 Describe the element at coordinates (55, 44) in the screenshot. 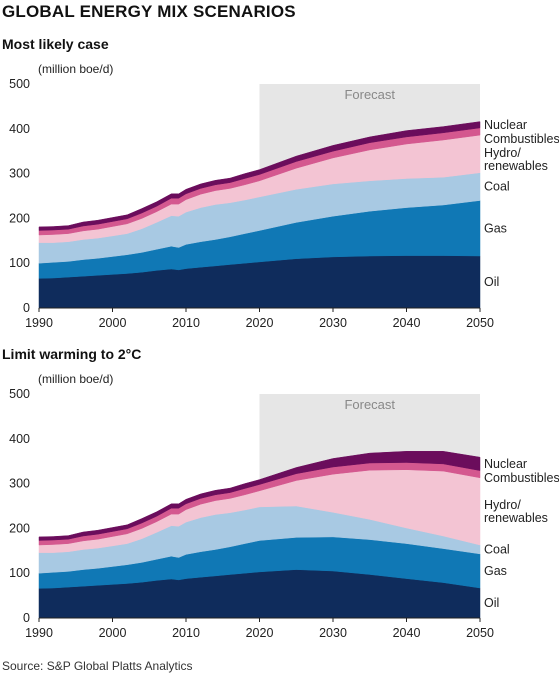

I see `chart-1-title: Most likely case` at that location.